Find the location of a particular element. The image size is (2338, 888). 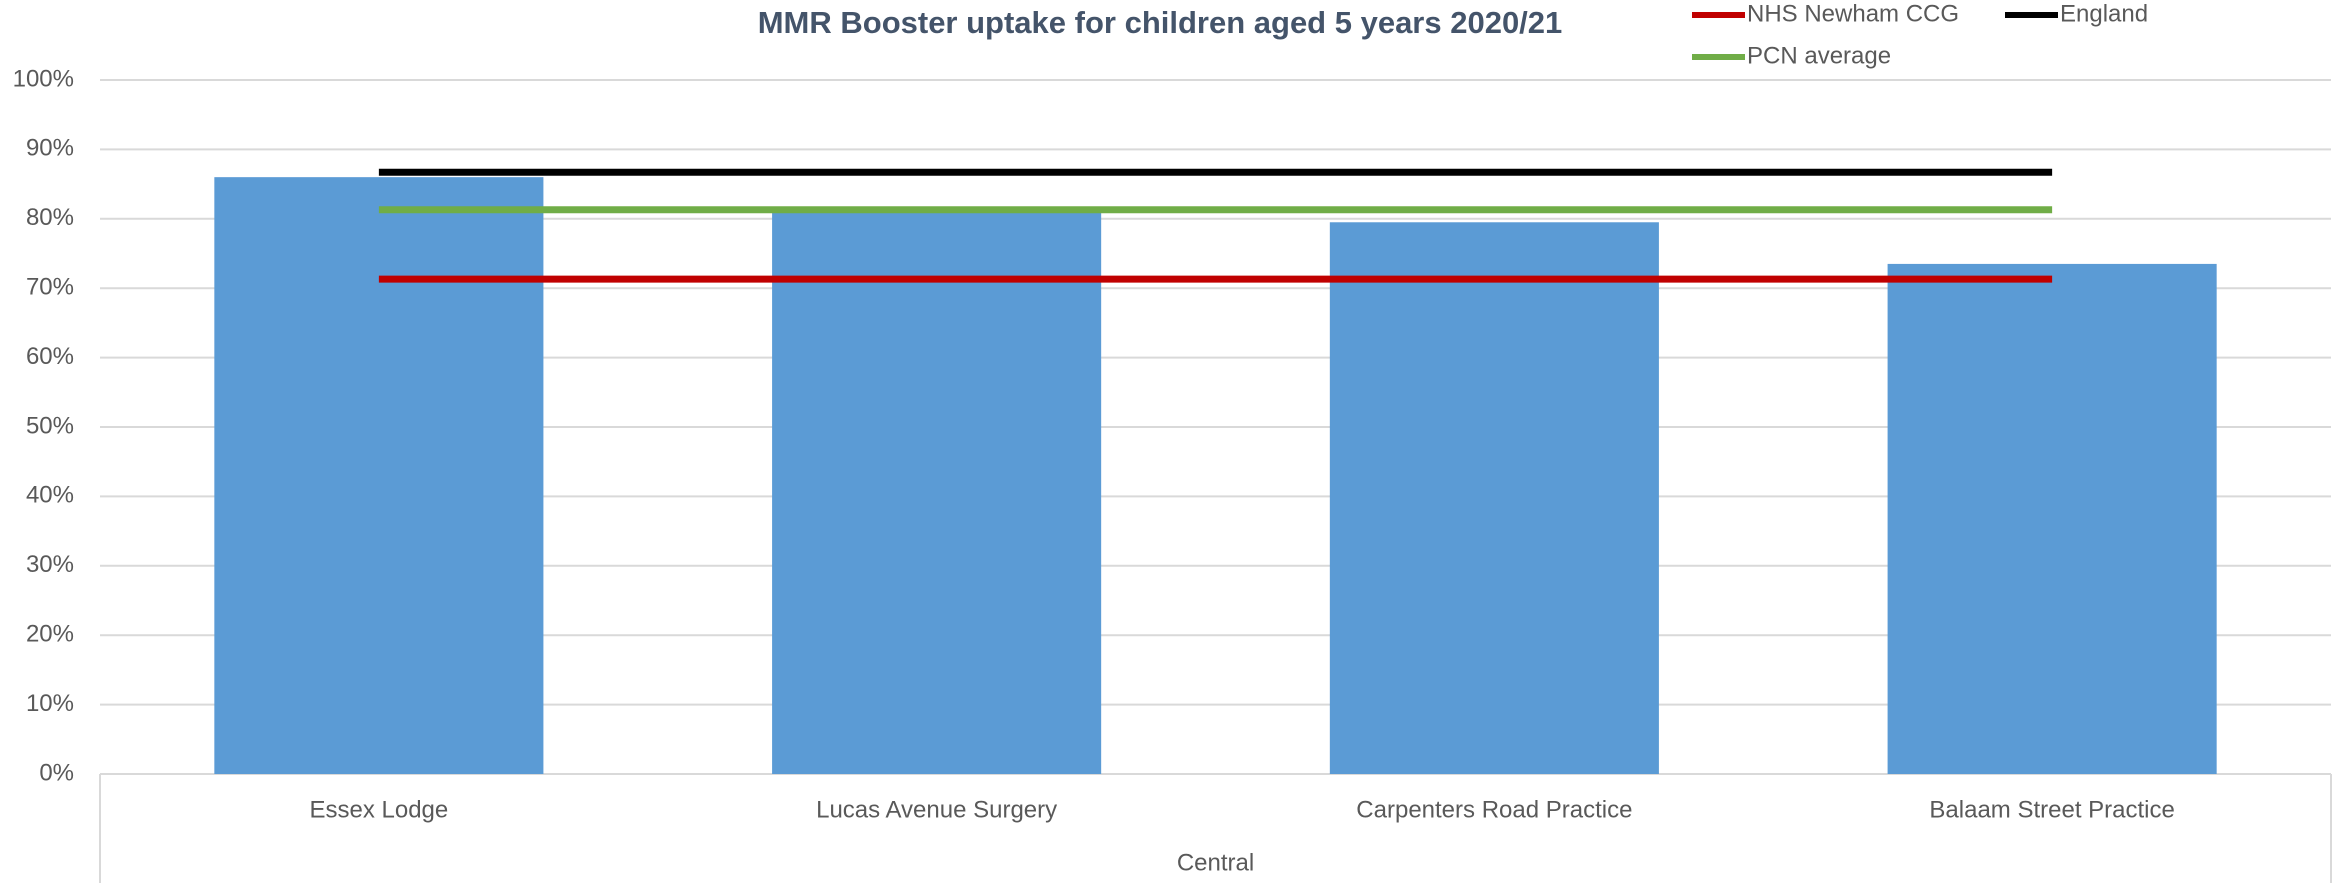

y-tick-label: 40% is located at coordinates (50, 495).